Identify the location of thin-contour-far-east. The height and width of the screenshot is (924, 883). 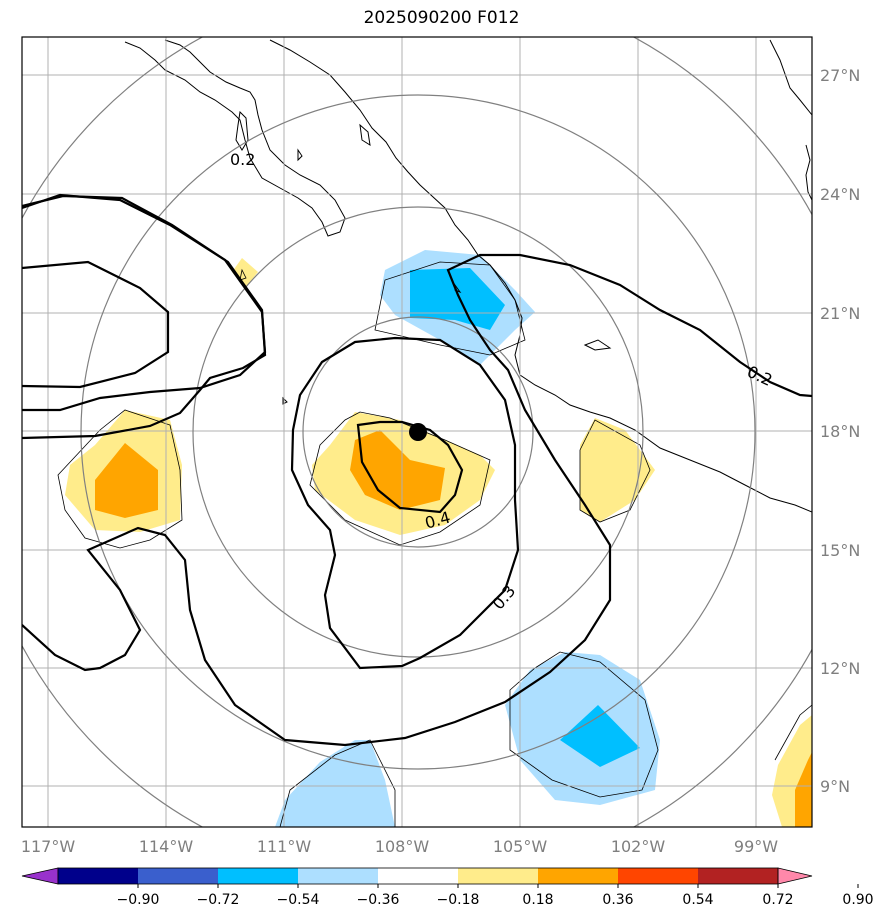
(793, 732).